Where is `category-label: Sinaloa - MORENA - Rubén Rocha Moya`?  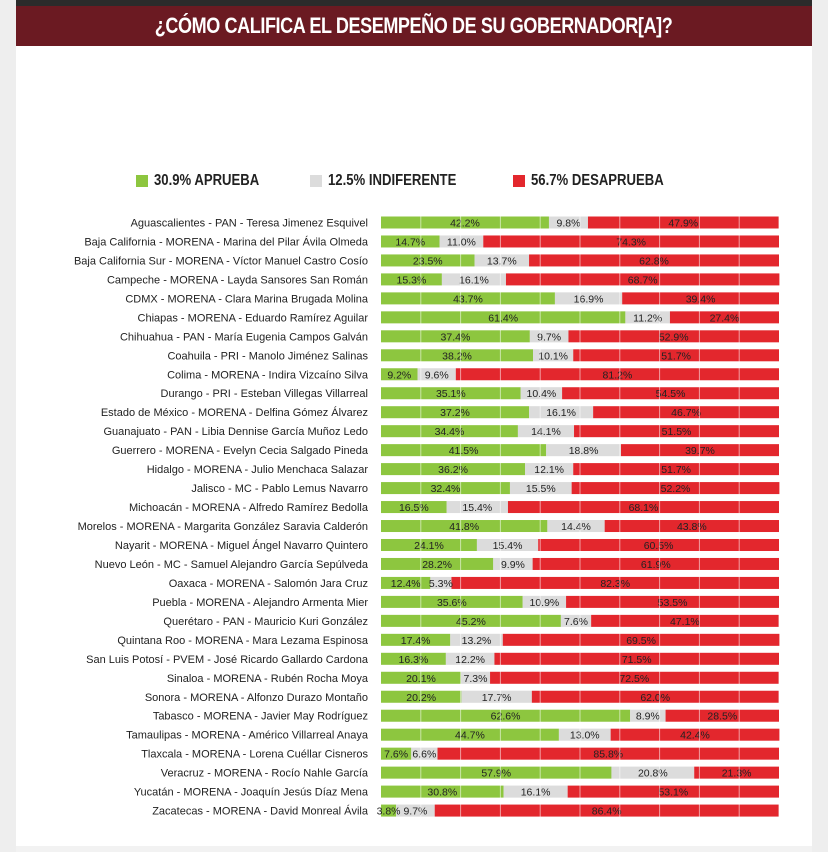
category-label: Sinaloa - MORENA - Rubén Rocha Moya is located at coordinates (268, 679).